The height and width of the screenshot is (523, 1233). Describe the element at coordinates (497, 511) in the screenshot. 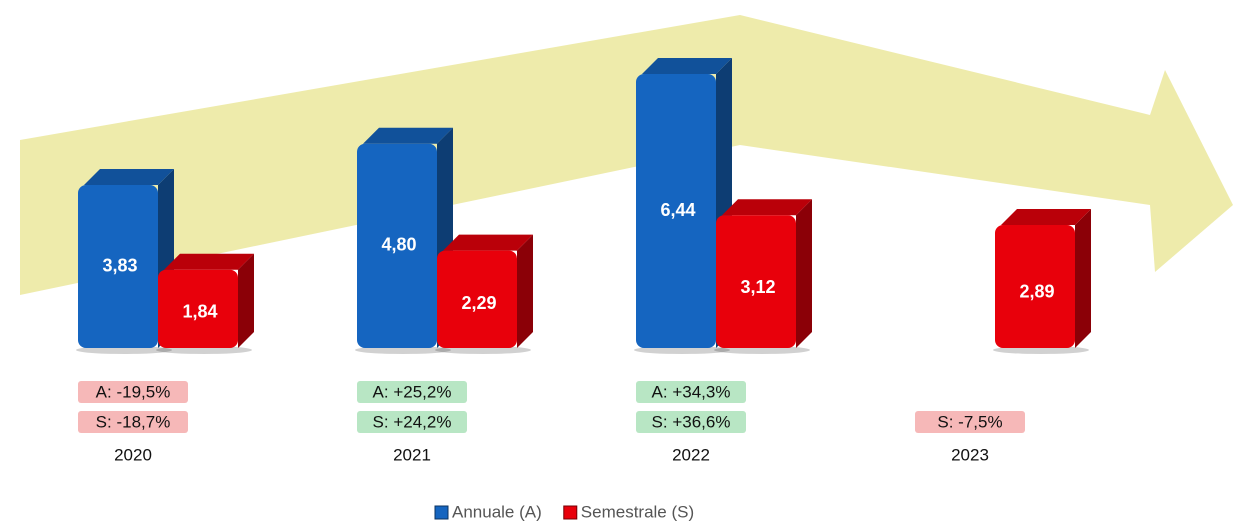

I see `legend-label: Annuale (A)` at that location.